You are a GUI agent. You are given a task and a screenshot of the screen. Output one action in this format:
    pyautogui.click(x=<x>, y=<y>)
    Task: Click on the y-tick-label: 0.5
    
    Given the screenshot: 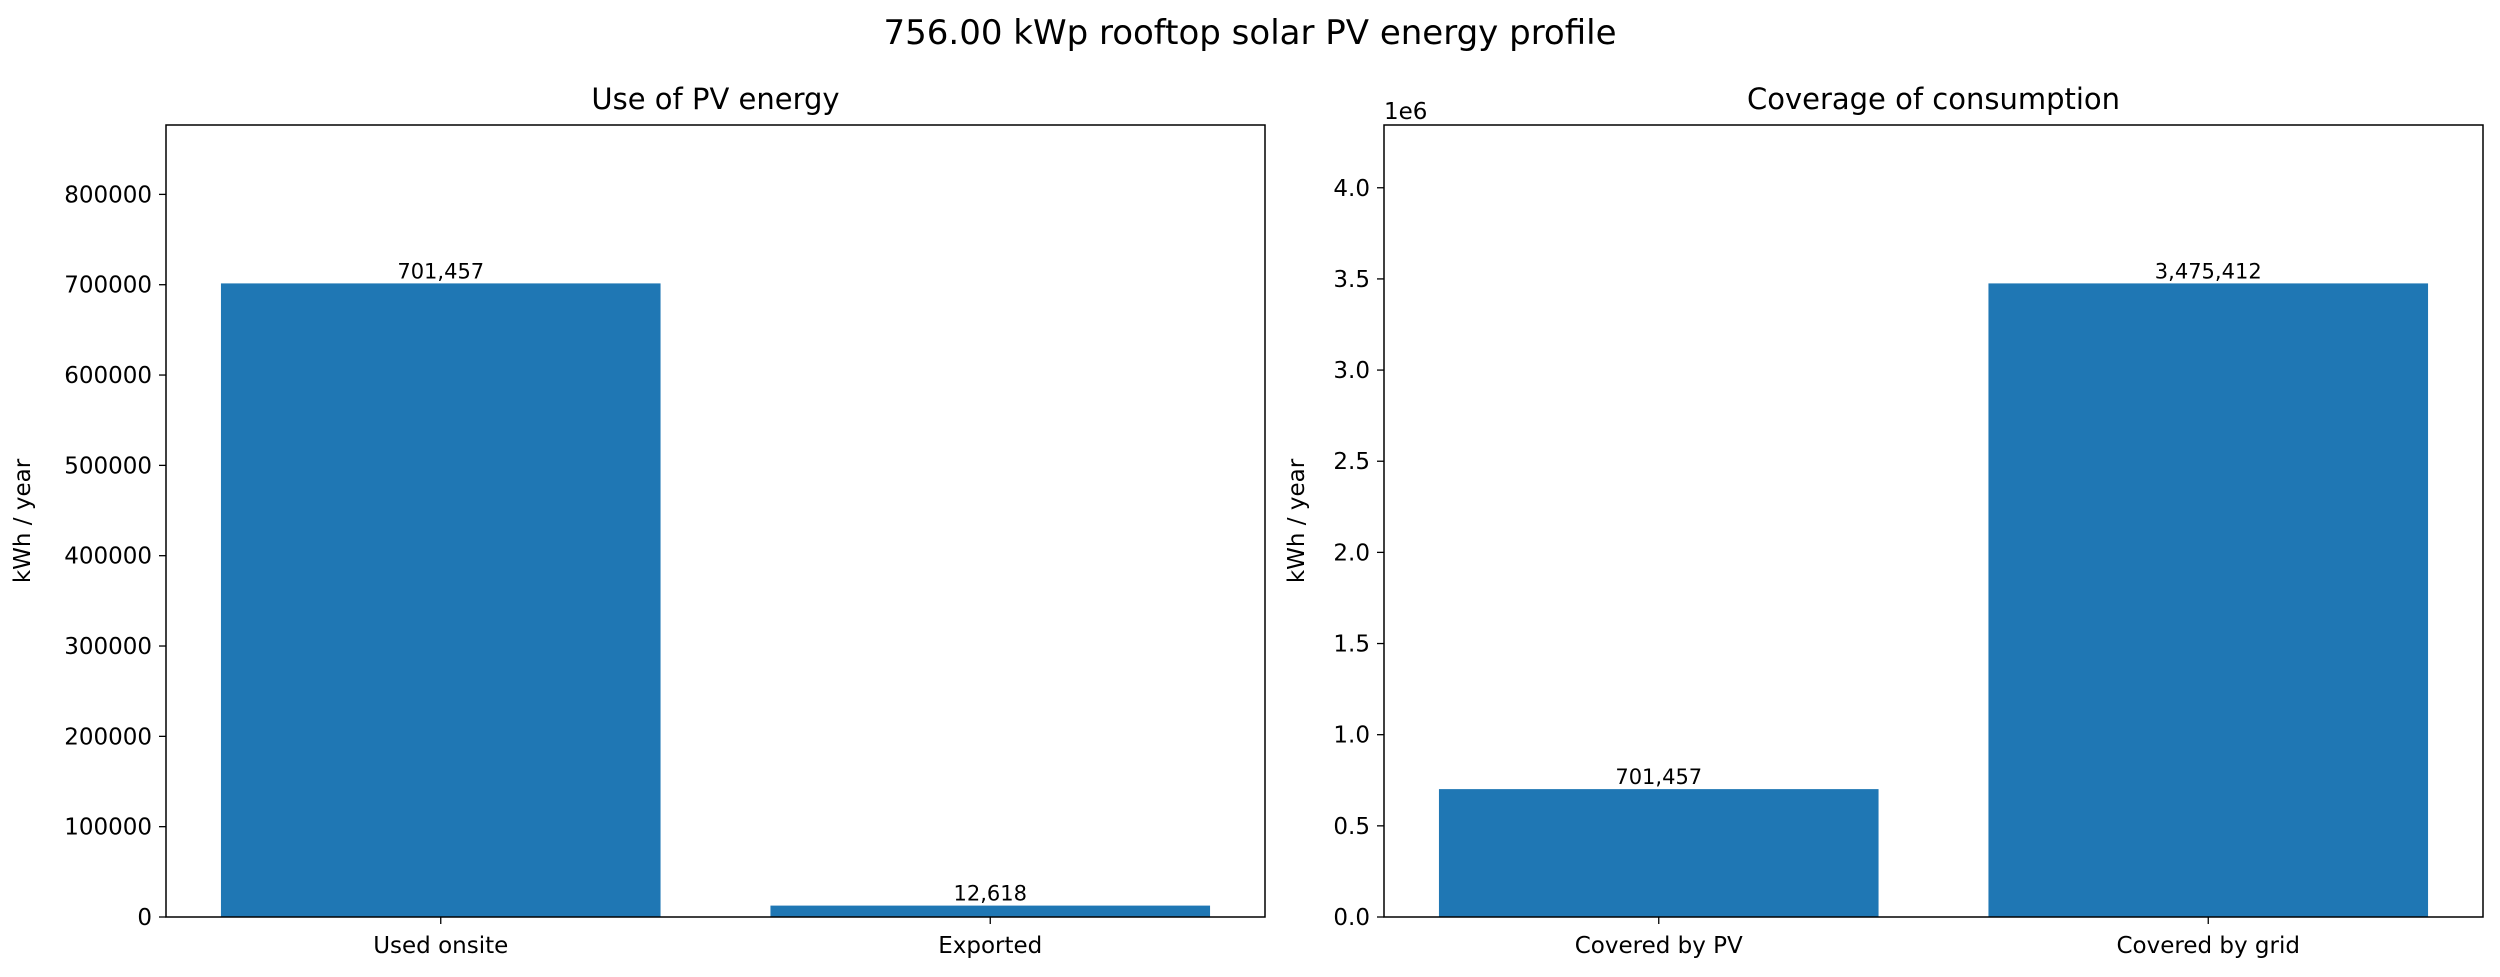 What is the action you would take?
    pyautogui.click(x=1351, y=827)
    